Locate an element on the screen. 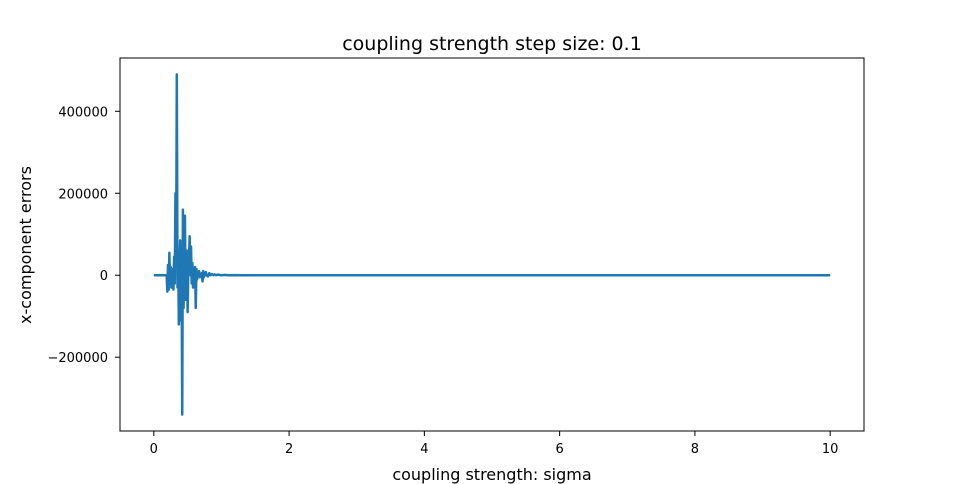 This screenshot has height=484, width=960. x-axis-label: coupling strength: sigma is located at coordinates (491, 474).